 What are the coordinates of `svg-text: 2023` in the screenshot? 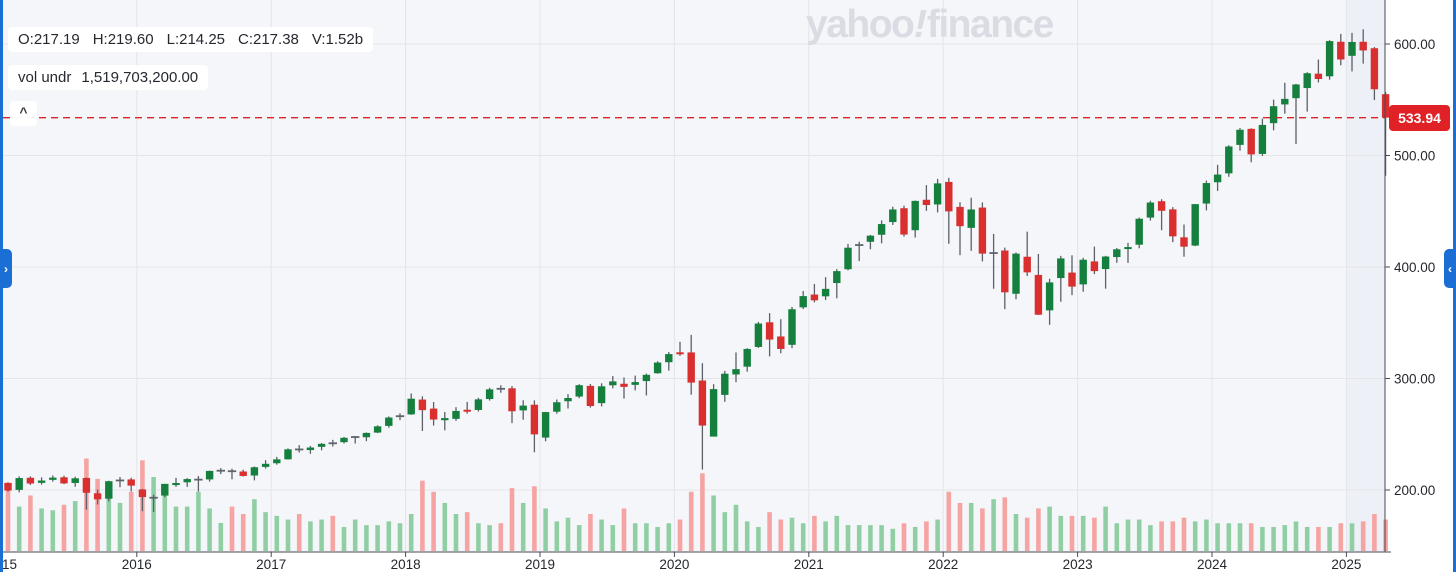 It's located at (1078, 564).